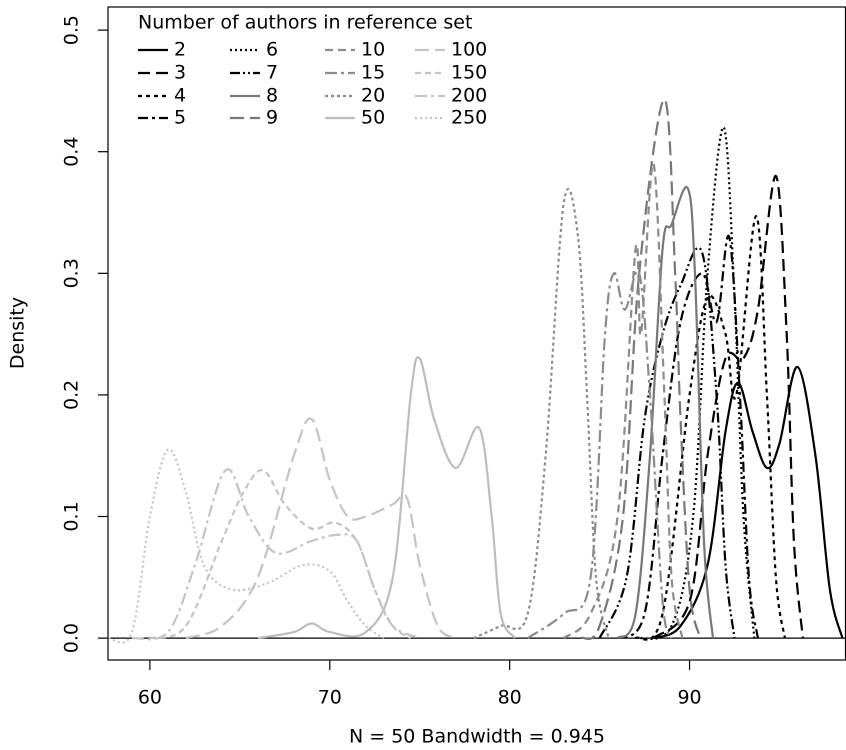 Image resolution: width=846 pixels, height=750 pixels. Describe the element at coordinates (180, 73) in the screenshot. I see `legend-label: 3` at that location.